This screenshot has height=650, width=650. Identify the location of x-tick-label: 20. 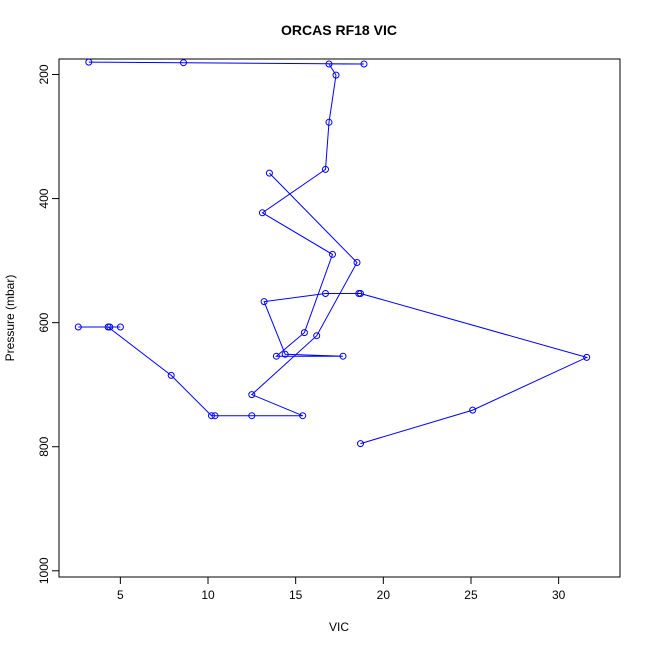
(384, 595).